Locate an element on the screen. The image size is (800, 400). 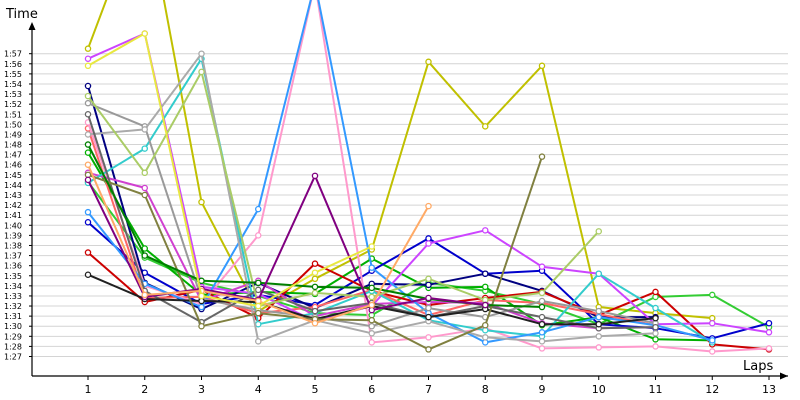
x-axis-ticks: 1 2 3 4 5 6 7 8 9 10 11 12 13 is located at coordinates (430, 386).